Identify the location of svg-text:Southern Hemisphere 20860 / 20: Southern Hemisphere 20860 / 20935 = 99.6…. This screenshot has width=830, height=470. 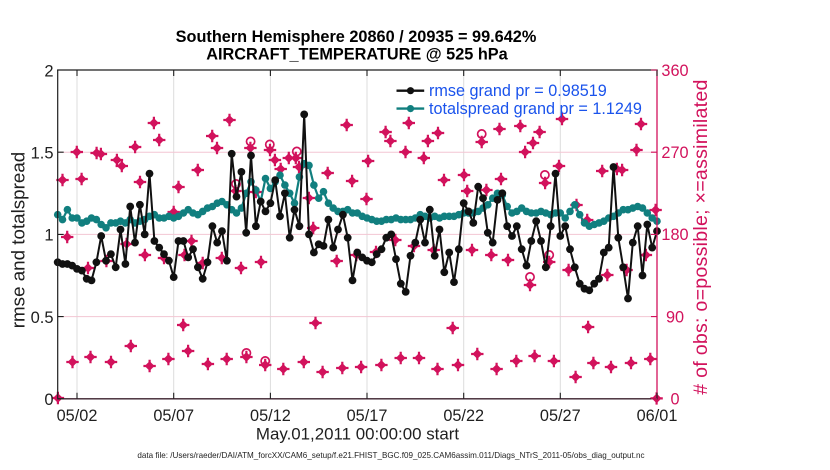
(356, 37).